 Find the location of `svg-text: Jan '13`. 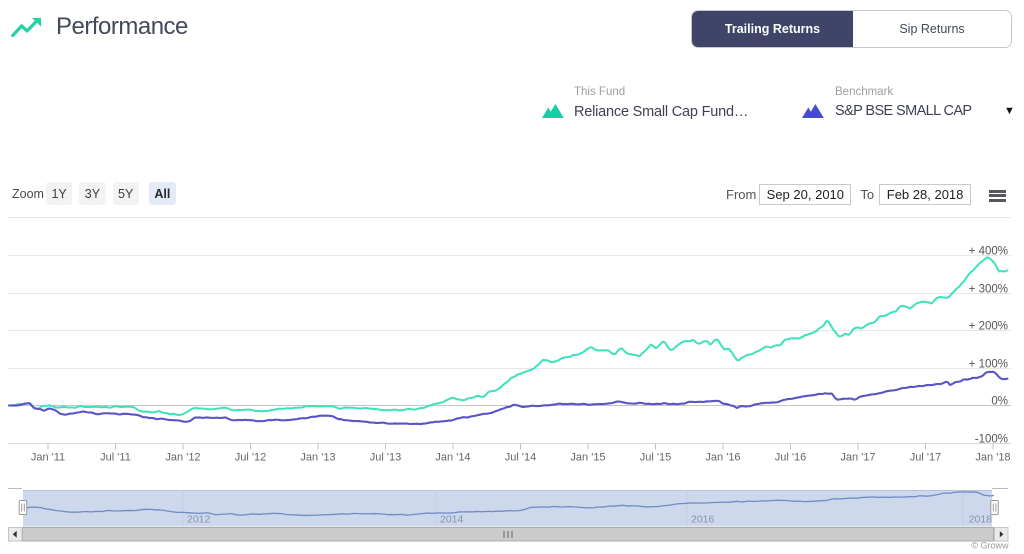

svg-text: Jan '13 is located at coordinates (317, 458).